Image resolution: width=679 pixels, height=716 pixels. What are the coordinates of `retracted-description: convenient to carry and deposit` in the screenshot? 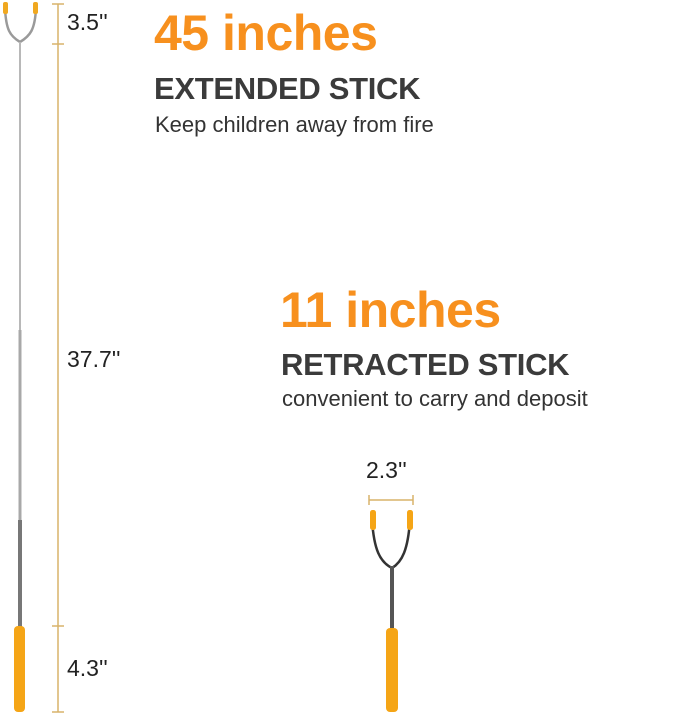 It's located at (435, 398).